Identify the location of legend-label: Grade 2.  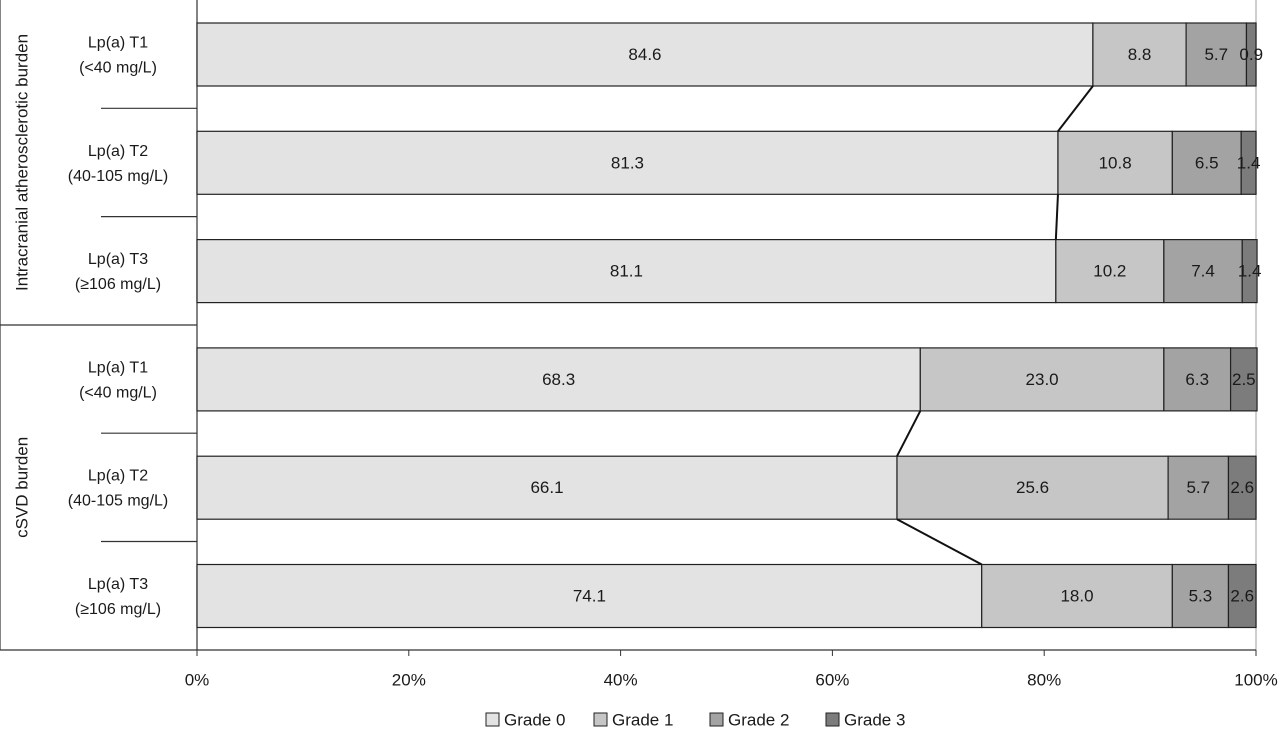
(758, 720).